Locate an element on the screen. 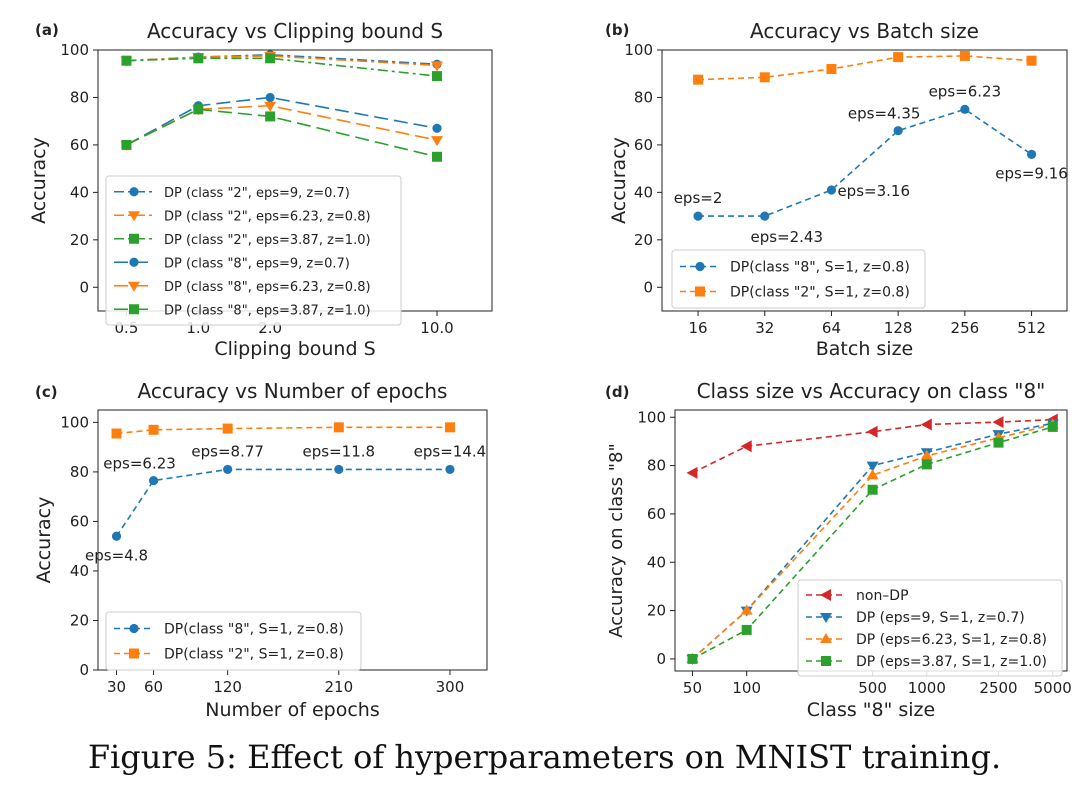 The width and height of the screenshot is (1089, 804). y-axis-label: Accuracy on class "8" is located at coordinates (616, 540).